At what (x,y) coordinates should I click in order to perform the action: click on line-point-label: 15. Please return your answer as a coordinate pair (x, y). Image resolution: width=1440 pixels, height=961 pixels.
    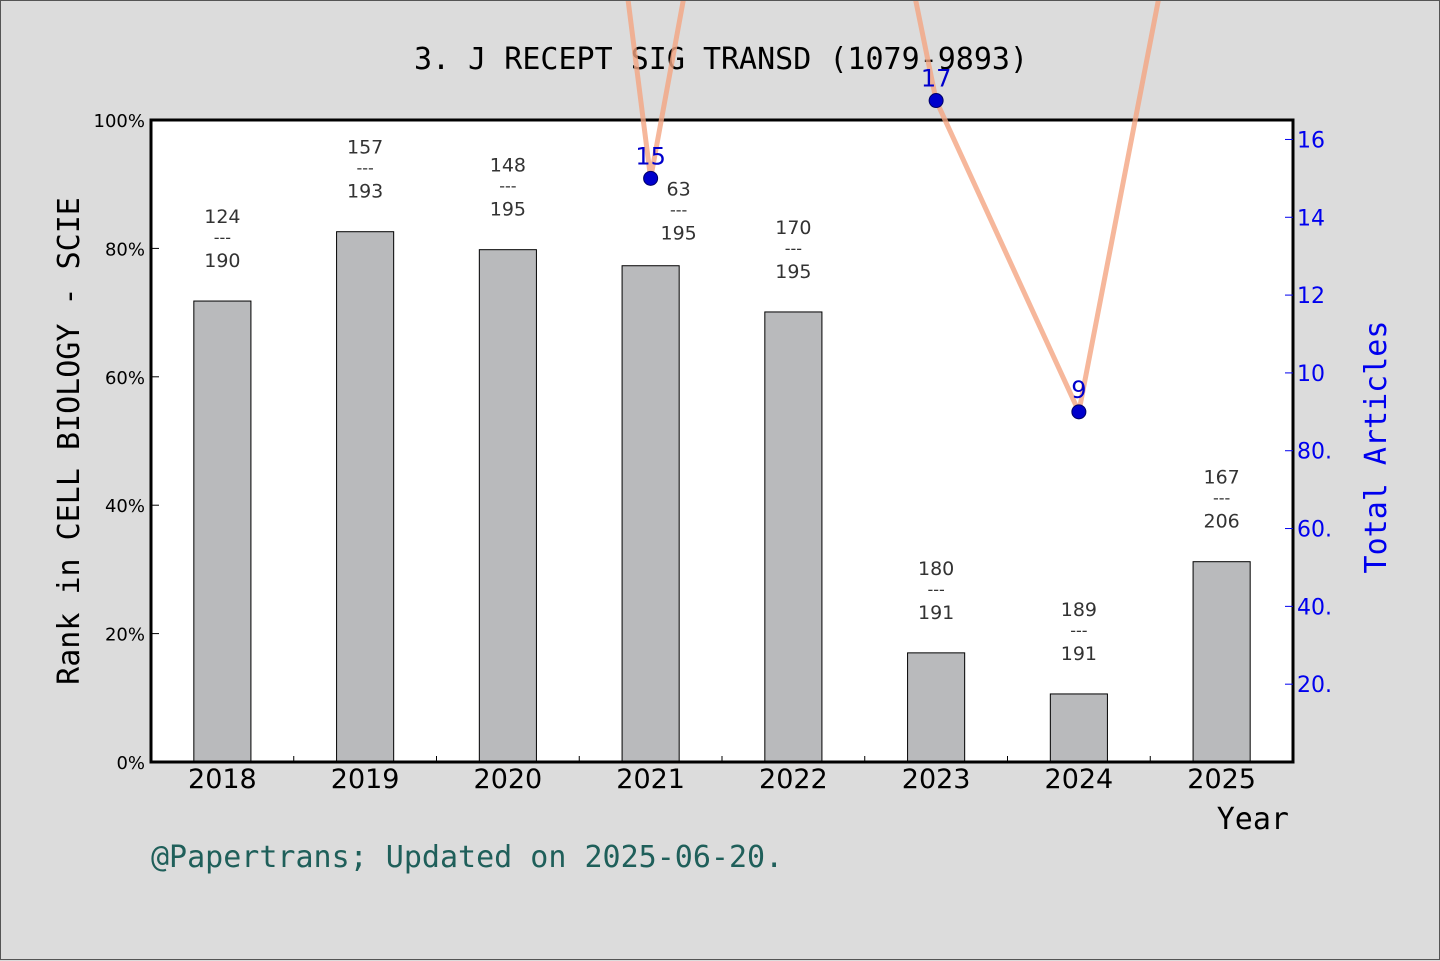
    Looking at the image, I should click on (650, 156).